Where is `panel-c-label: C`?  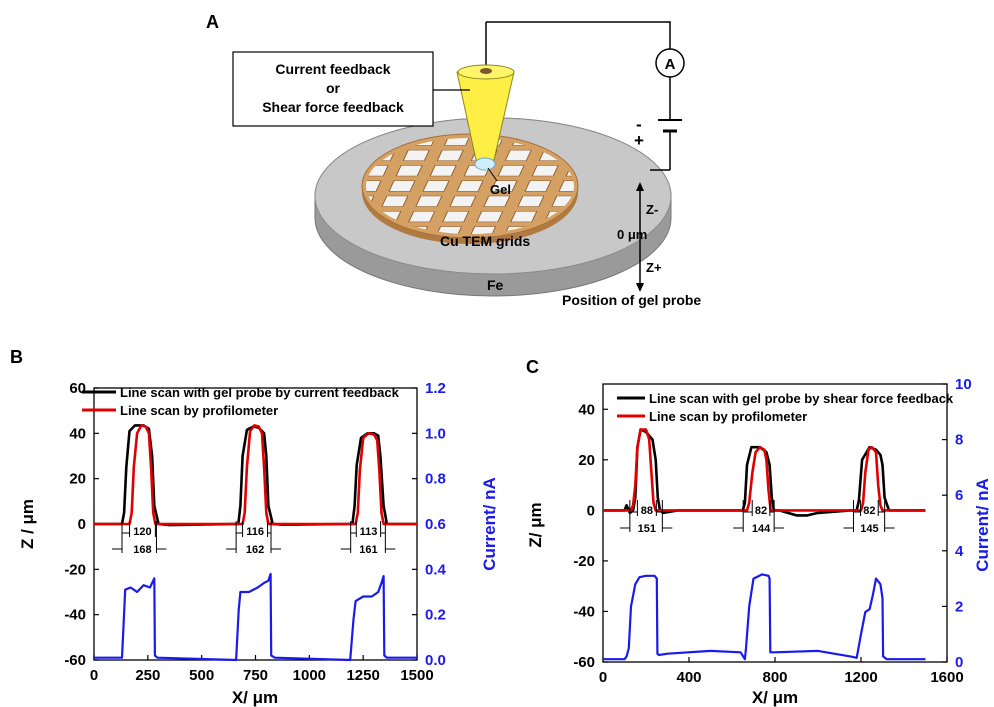 panel-c-label: C is located at coordinates (532, 367).